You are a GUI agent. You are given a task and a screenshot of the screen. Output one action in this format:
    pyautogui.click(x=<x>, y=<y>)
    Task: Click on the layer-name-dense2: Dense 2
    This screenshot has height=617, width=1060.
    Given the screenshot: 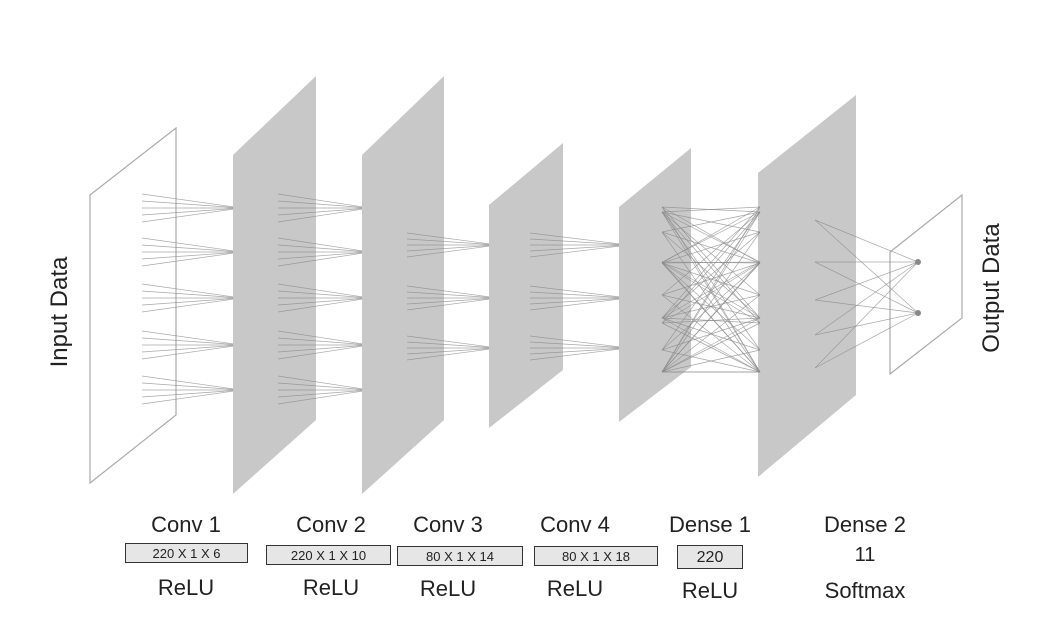 What is the action you would take?
    pyautogui.click(x=865, y=524)
    